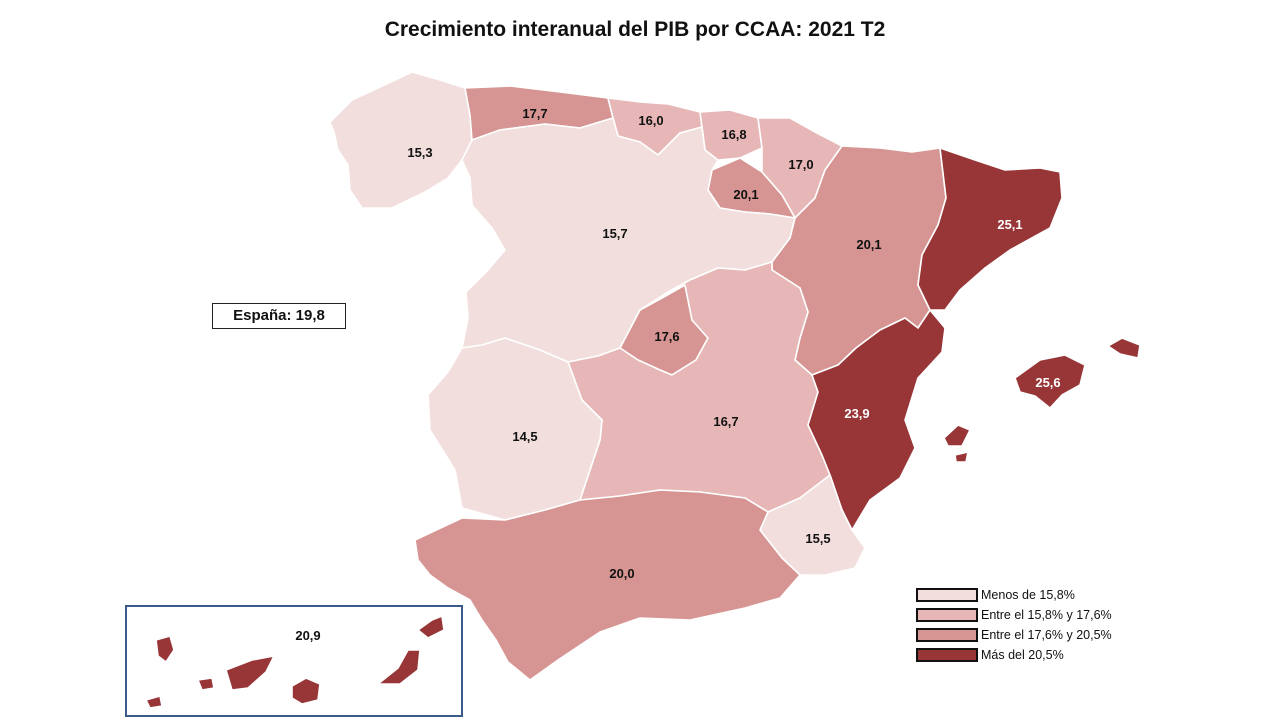 The image size is (1280, 720). What do you see at coordinates (607, 585) in the screenshot?
I see `region-andalucia` at bounding box center [607, 585].